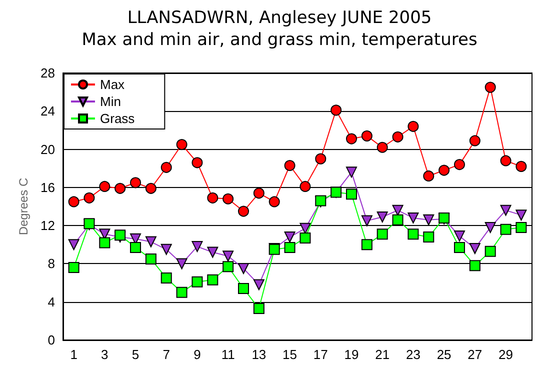 The height and width of the screenshot is (376, 559). Describe the element at coordinates (47, 226) in the screenshot. I see `y-tick-label: 12` at that location.